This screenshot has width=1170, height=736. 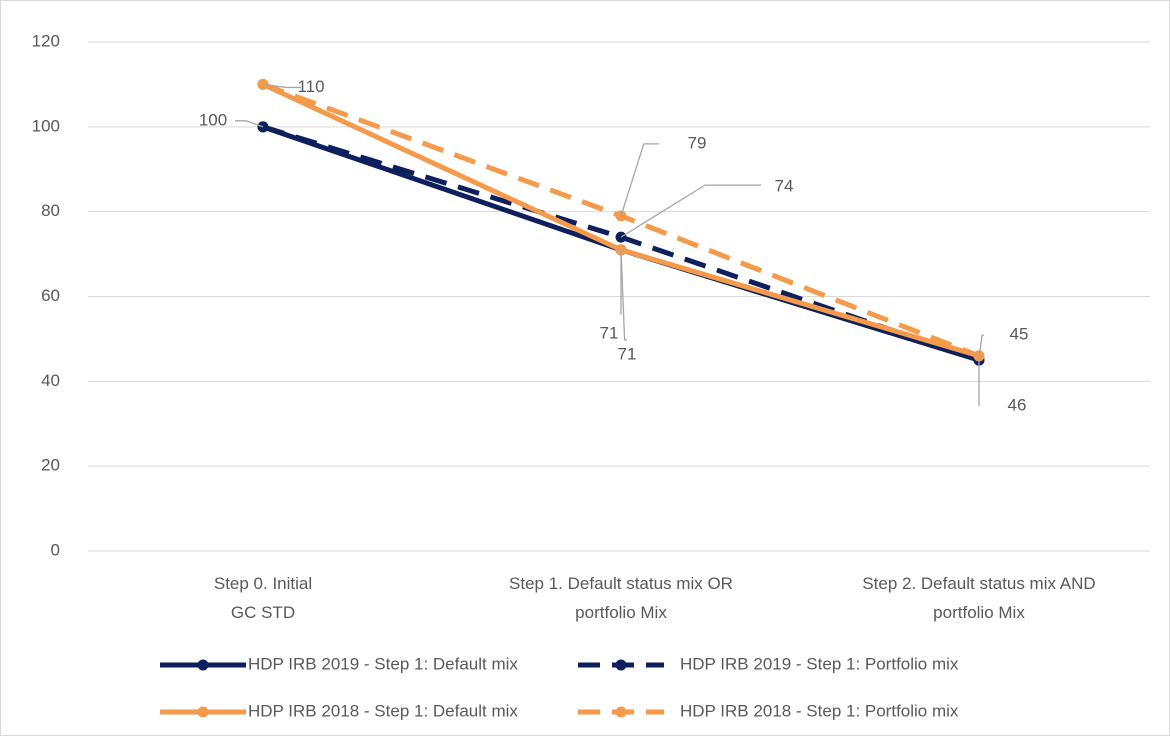 What do you see at coordinates (383, 710) in the screenshot?
I see `legend-label: HDP IRB 2018 - Step 1: Default mix` at bounding box center [383, 710].